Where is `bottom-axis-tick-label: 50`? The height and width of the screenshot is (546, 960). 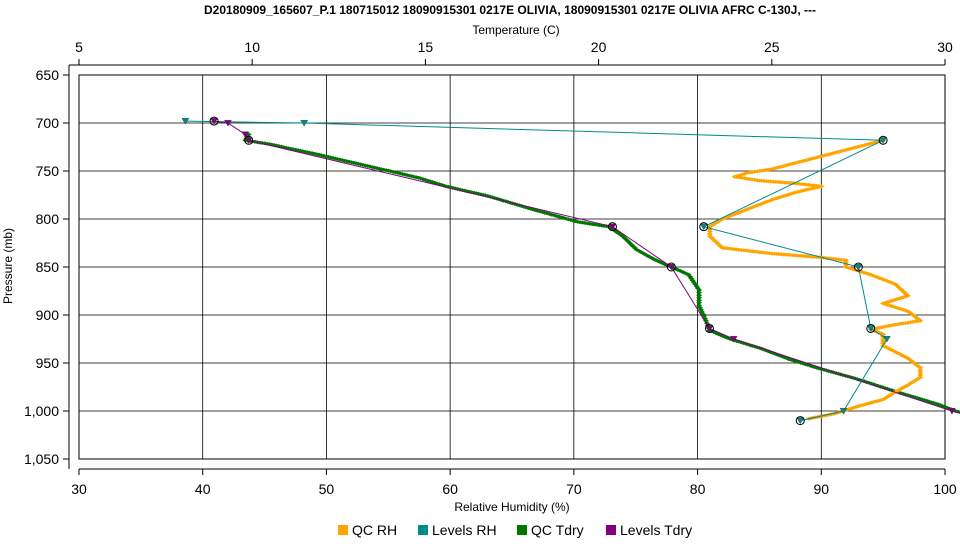
bottom-axis-tick-label: 50 is located at coordinates (327, 489).